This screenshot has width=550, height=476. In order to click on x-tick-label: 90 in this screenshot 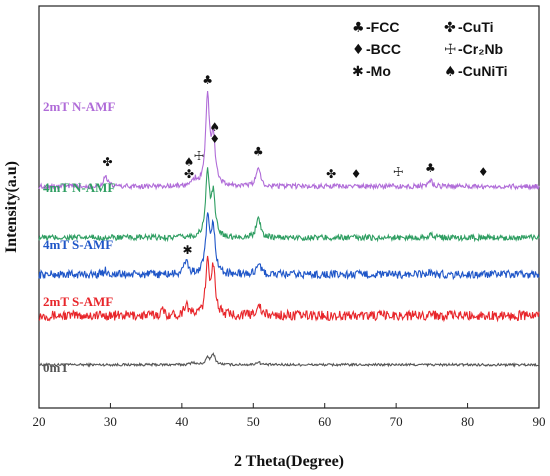, I will do `click(539, 421)`.